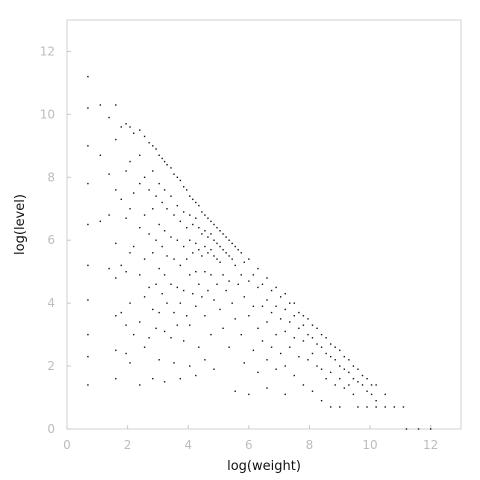 The height and width of the screenshot is (480, 480). Describe the element at coordinates (51, 240) in the screenshot. I see `y-tick-label: 6` at that location.